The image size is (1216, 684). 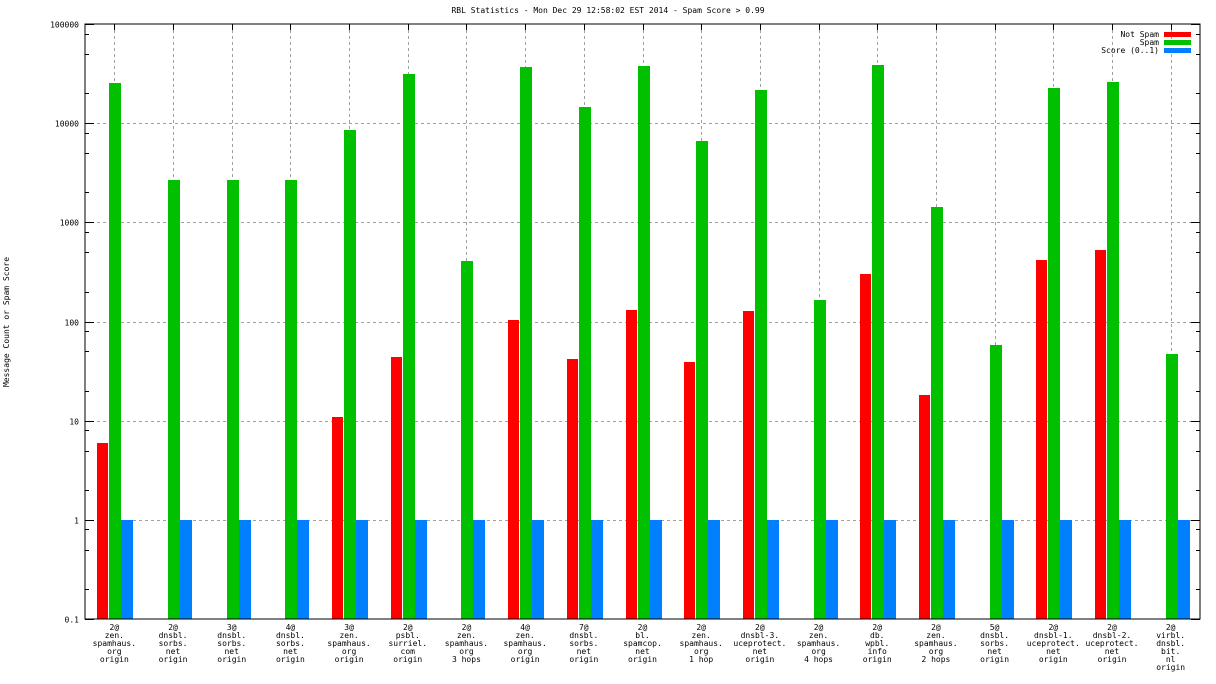 I want to click on y-tick-label: 100000, so click(x=64, y=25).